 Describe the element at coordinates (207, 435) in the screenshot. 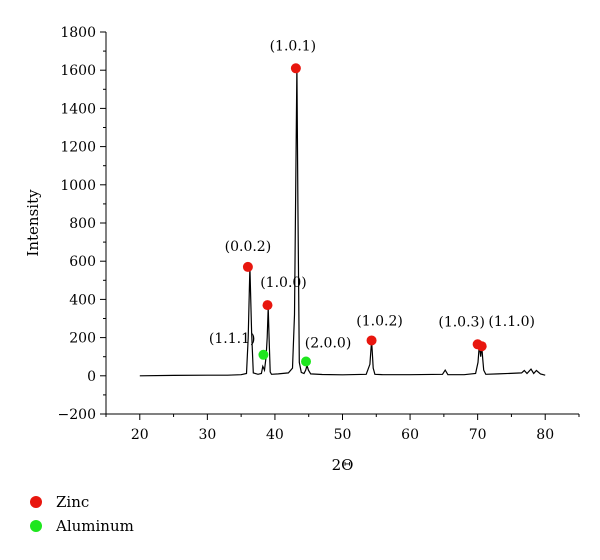

I see `x-tick-label: 30` at that location.